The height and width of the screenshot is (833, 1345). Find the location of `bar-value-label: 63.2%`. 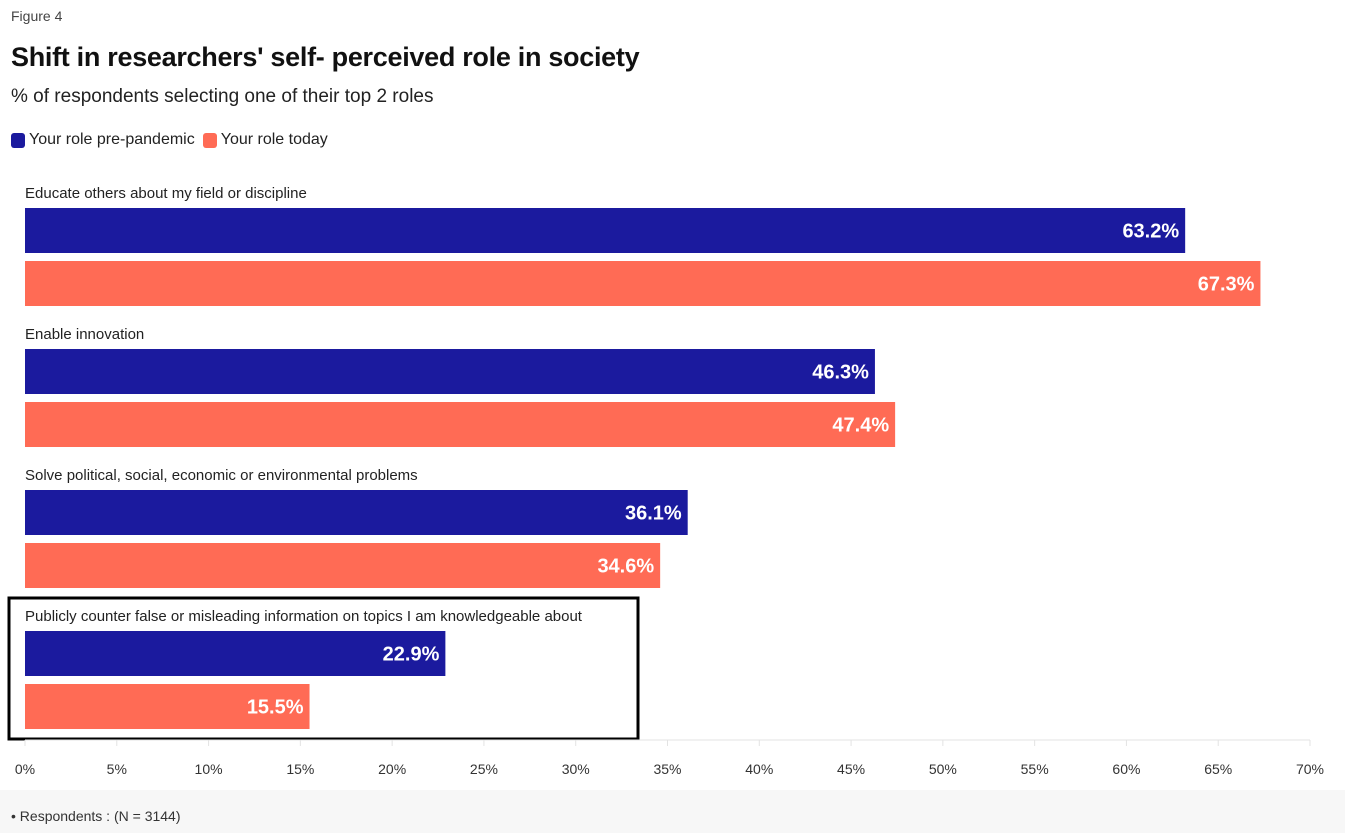

bar-value-label: 63.2% is located at coordinates (1150, 232).